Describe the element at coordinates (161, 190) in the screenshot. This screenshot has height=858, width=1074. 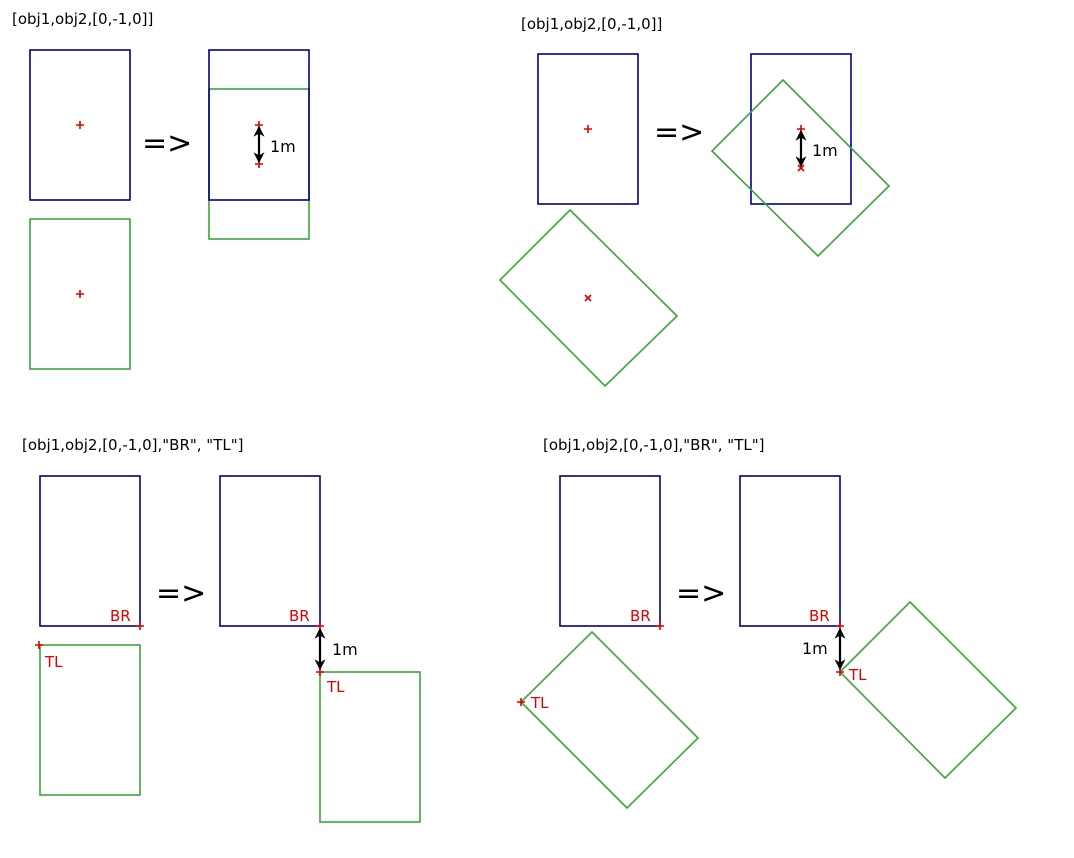
I see `panel-top-left: [obj1,obj2,[0,-1,0]] => 1m` at that location.